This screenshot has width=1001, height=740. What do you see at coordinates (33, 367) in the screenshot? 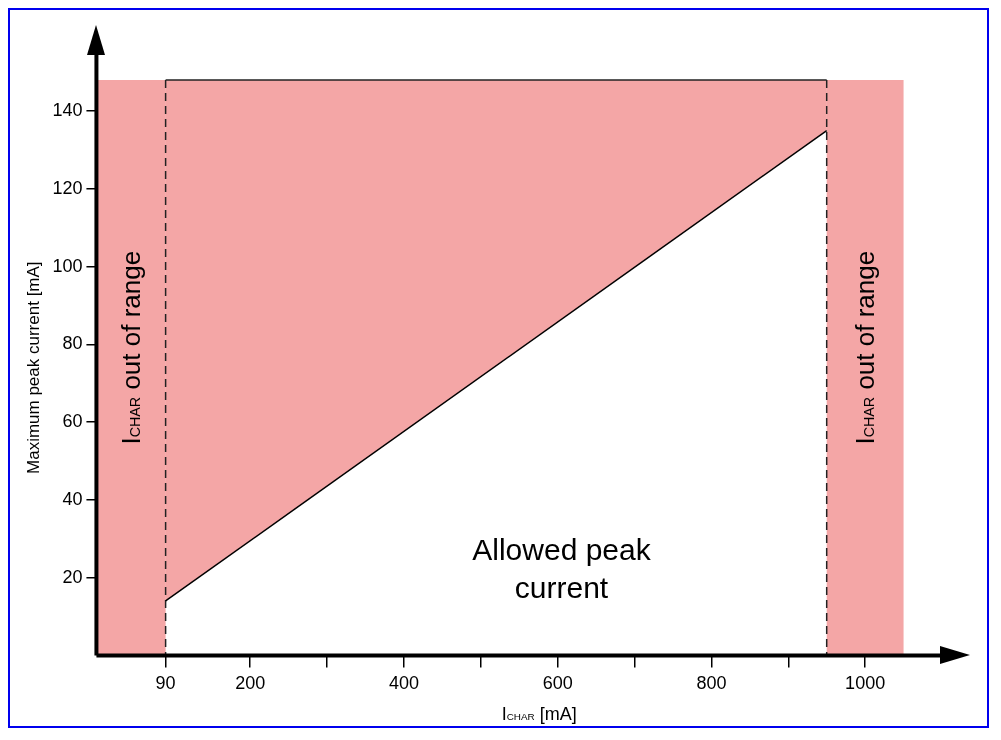
I see `y-axis-title: Maximum peak current [mA]` at bounding box center [33, 367].